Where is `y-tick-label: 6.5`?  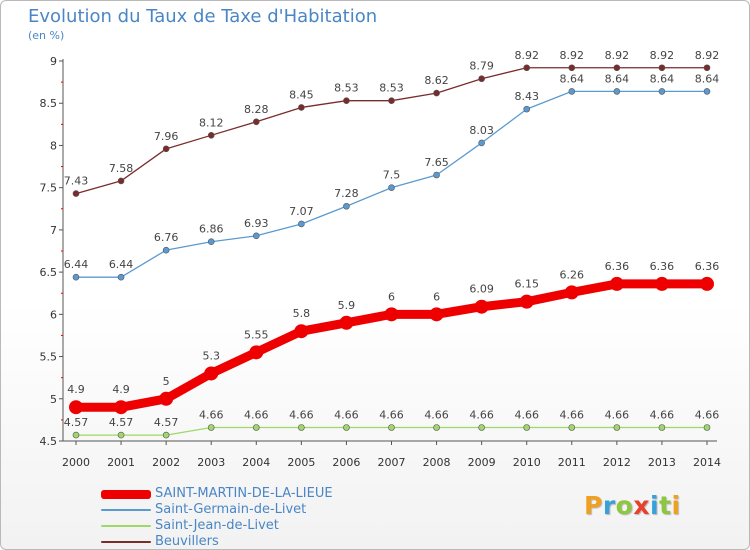
y-tick-label: 6.5 is located at coordinates (49, 272).